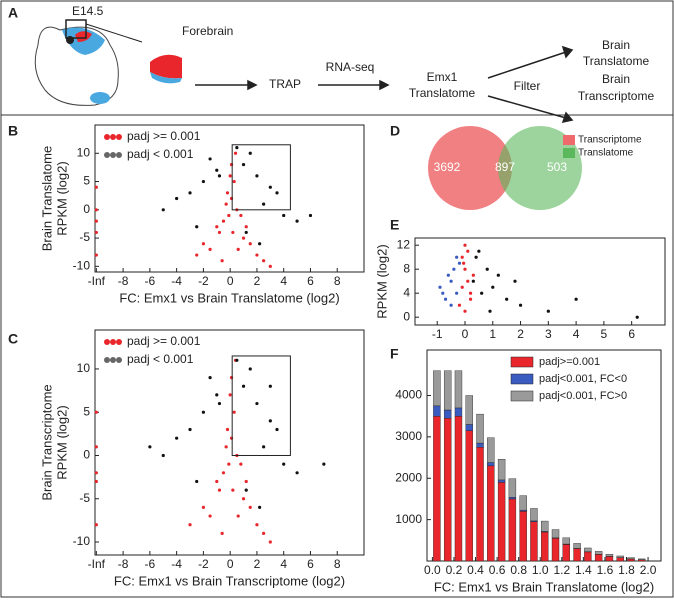  I want to click on y-tick-label: 4000, so click(408, 395).